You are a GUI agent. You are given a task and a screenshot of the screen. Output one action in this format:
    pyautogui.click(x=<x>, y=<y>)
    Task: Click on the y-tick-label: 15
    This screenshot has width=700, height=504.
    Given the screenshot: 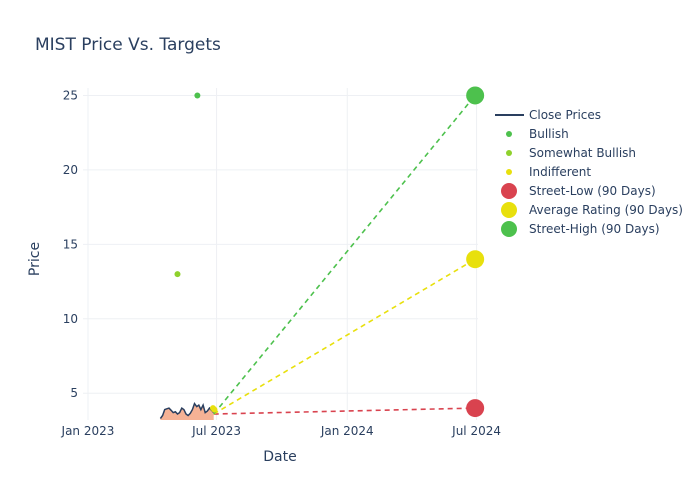 What is the action you would take?
    pyautogui.click(x=70, y=244)
    